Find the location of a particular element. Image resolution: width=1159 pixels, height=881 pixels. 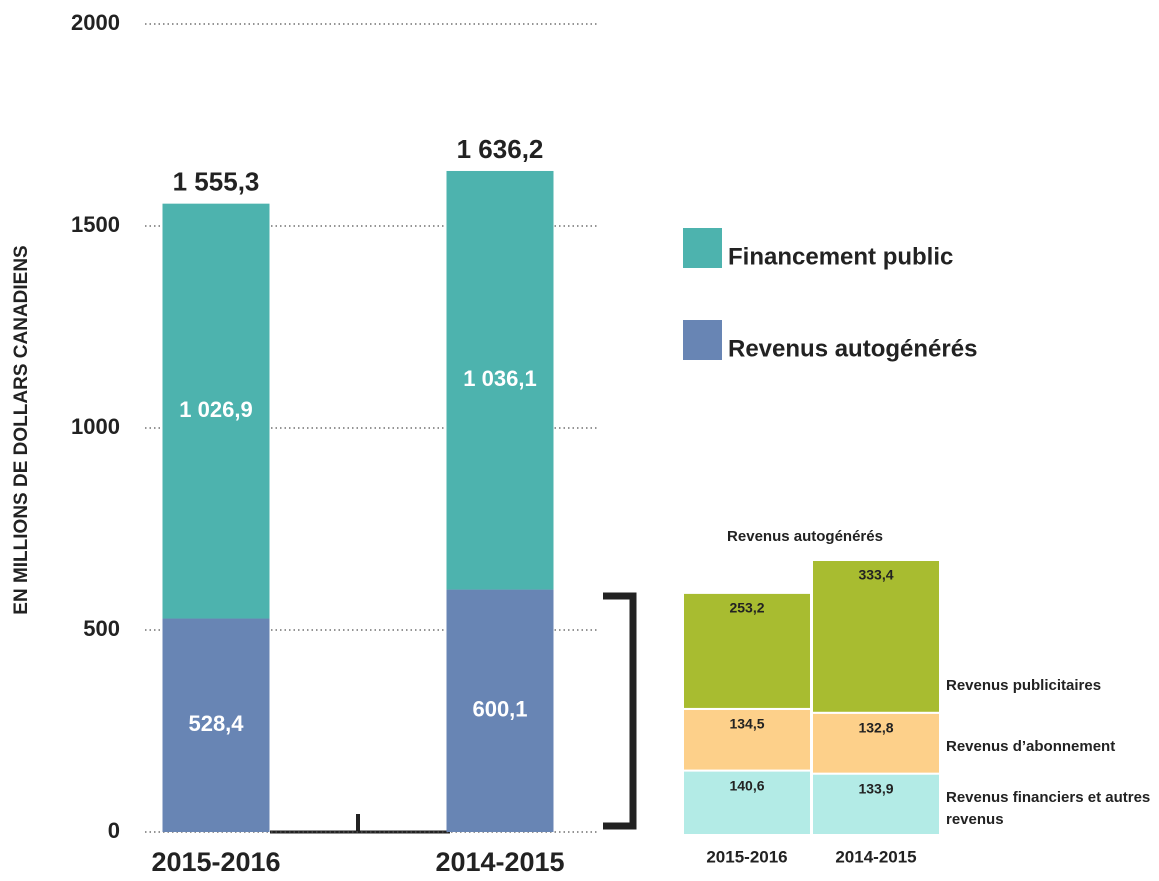

value-label: 528,4 is located at coordinates (216, 723).